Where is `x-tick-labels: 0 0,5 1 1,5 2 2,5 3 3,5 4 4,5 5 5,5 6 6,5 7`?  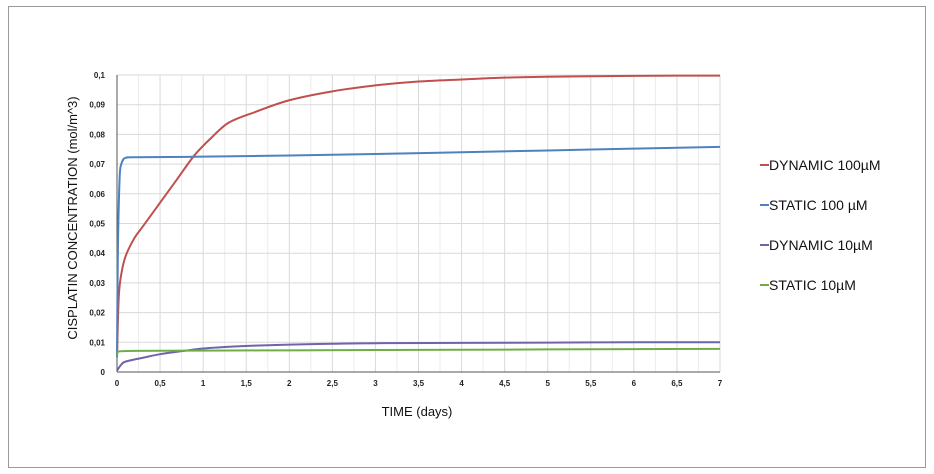 x-tick-labels: 0 0,5 1 1,5 2 2,5 3 3,5 4 4,5 5 5,5 6 6,5 7 is located at coordinates (419, 383).